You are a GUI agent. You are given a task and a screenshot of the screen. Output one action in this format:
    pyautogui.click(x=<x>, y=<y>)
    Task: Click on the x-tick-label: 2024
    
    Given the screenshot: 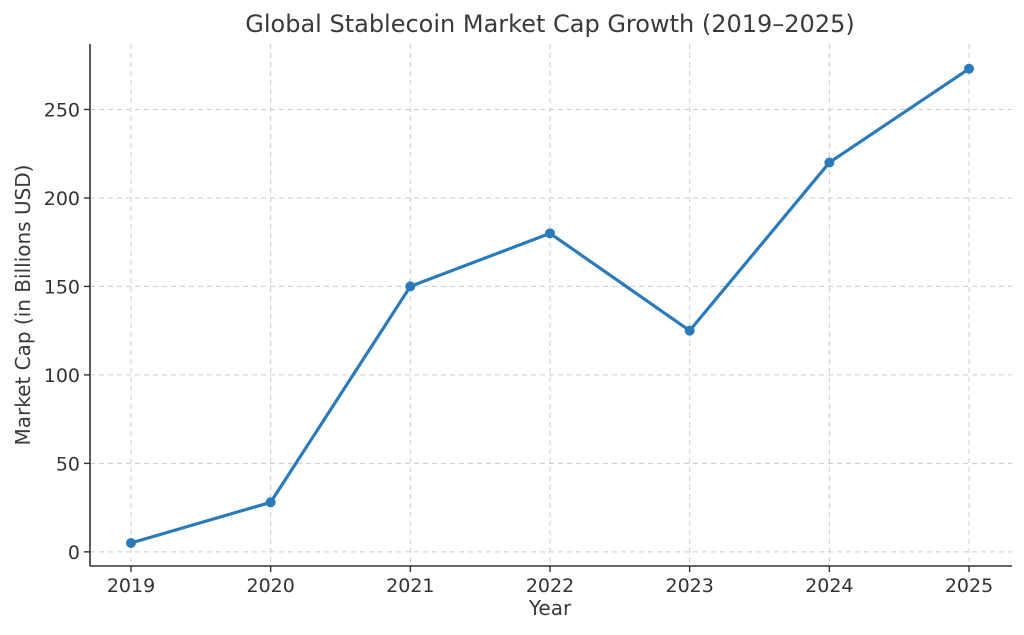 What is the action you would take?
    pyautogui.click(x=829, y=586)
    